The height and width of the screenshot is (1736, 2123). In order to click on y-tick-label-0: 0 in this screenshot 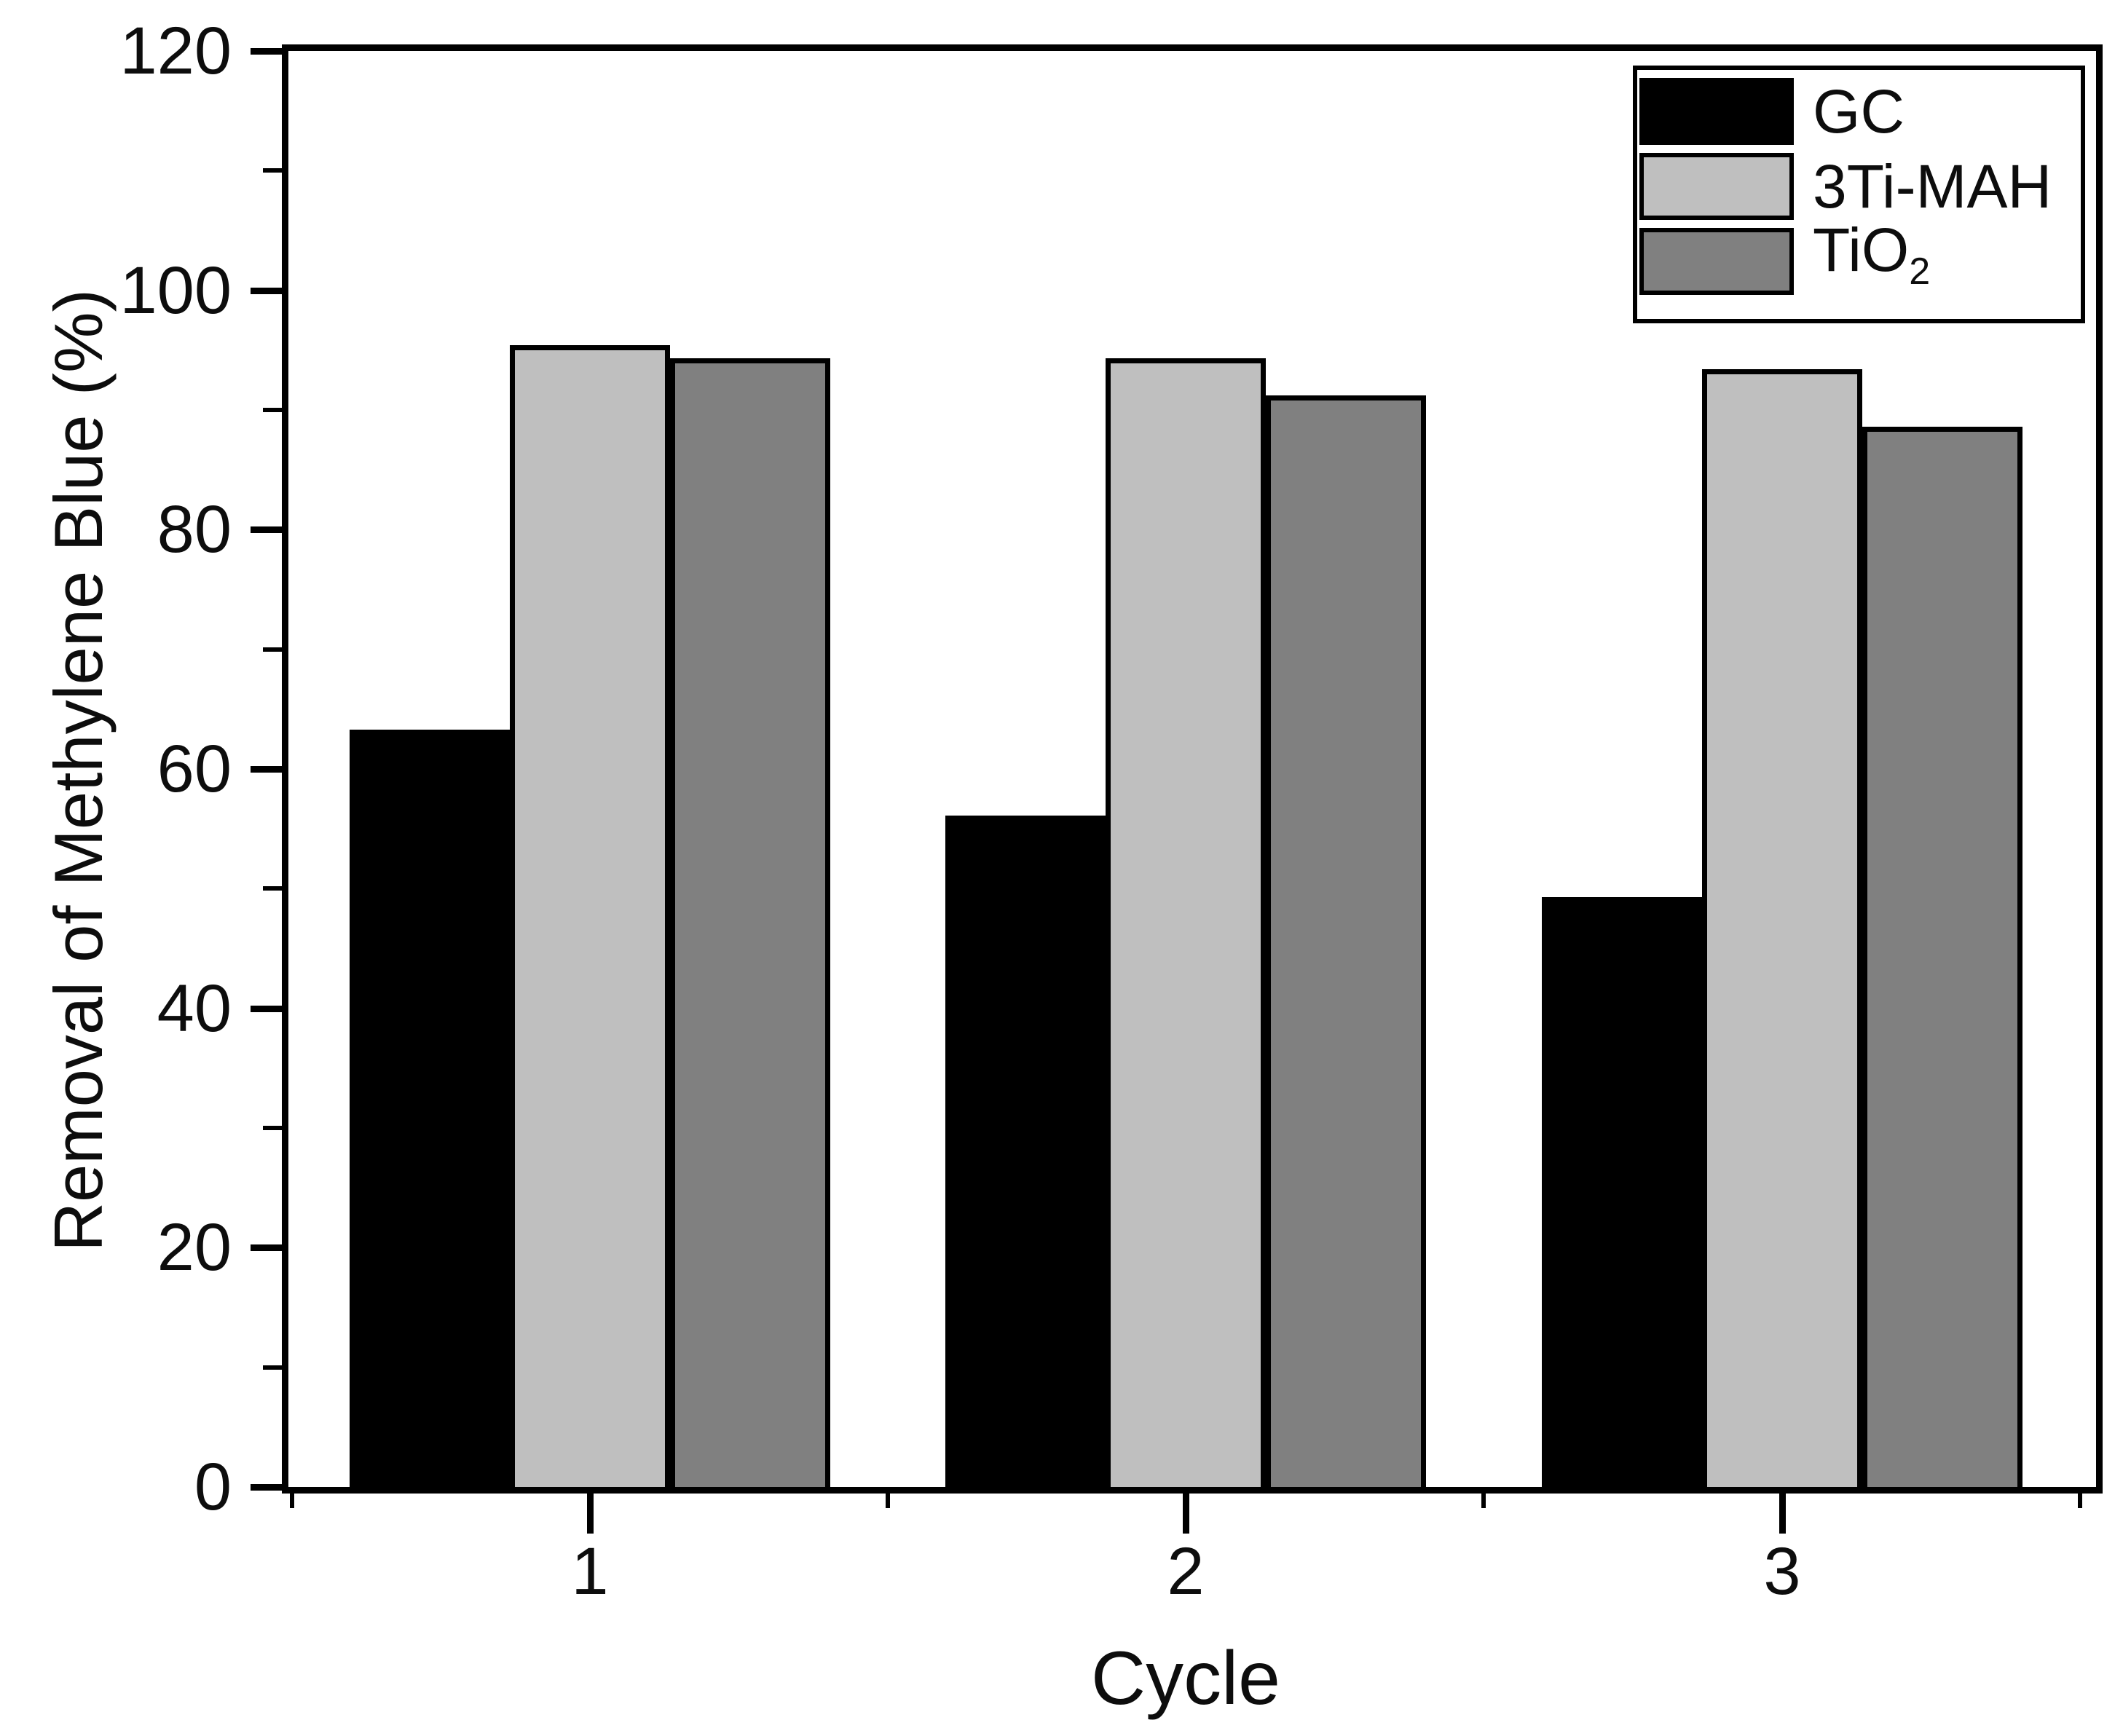, I will do `click(213, 1487)`.